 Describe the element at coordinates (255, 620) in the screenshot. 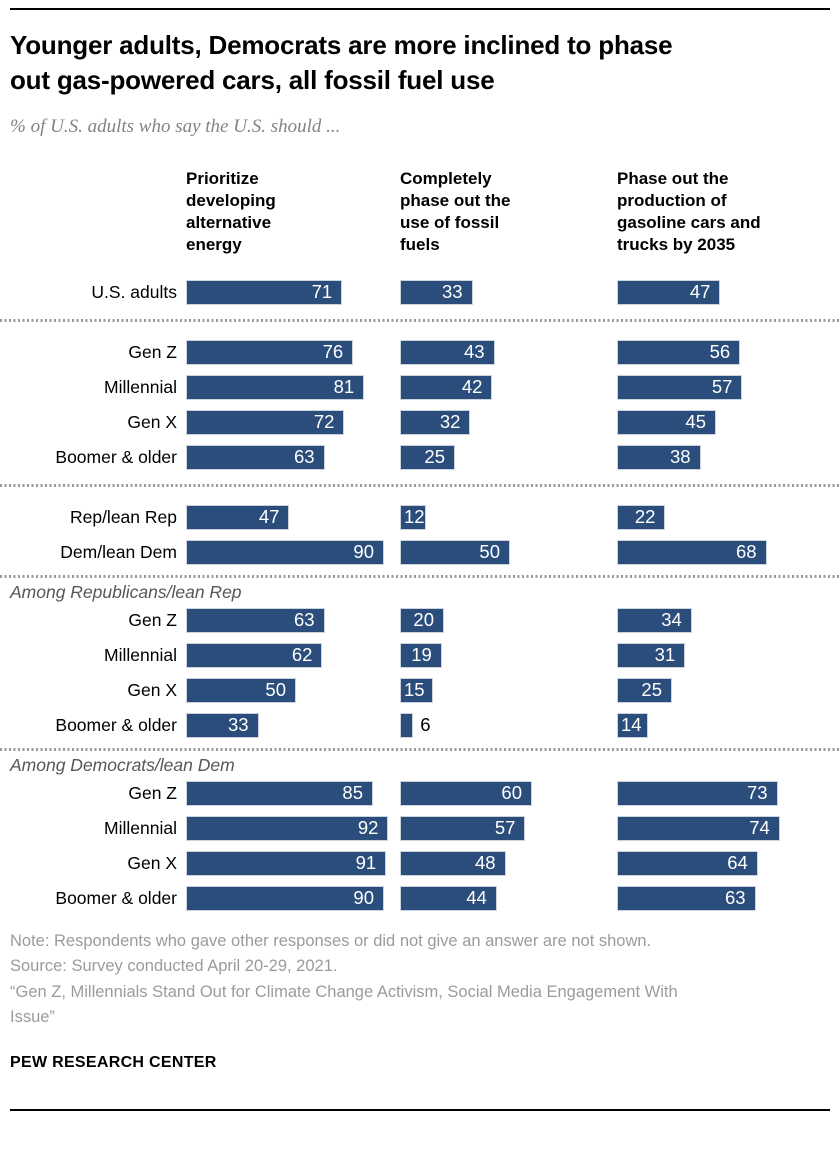

I see `bar: 63` at that location.